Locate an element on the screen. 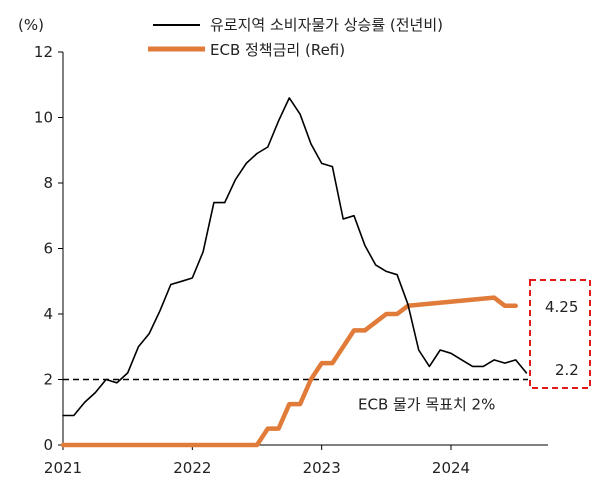  y-tick-label: 8 is located at coordinates (48, 183).